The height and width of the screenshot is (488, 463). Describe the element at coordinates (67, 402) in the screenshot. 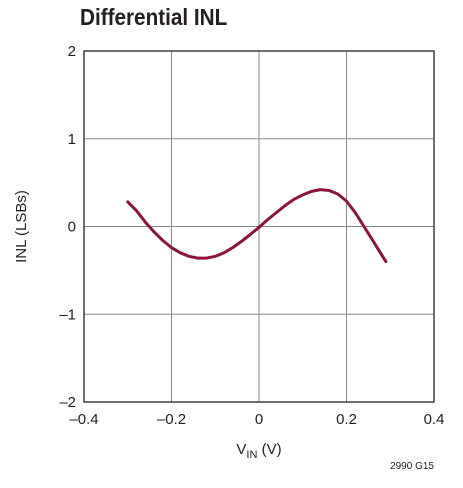

I see `y-tick-label: –2` at that location.